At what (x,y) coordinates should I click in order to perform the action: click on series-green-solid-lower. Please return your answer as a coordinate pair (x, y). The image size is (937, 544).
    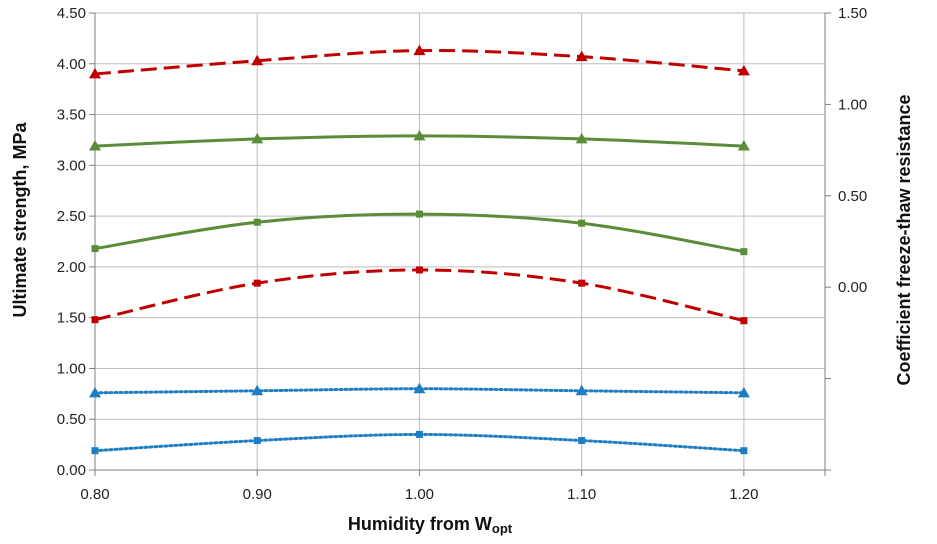
    Looking at the image, I should click on (419, 233).